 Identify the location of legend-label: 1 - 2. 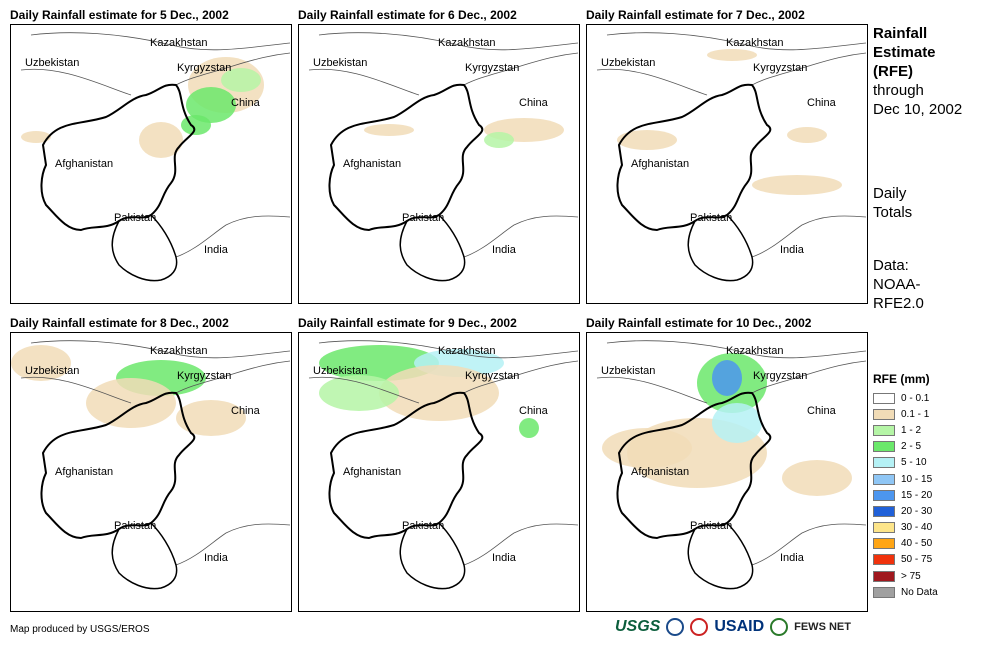
(911, 430).